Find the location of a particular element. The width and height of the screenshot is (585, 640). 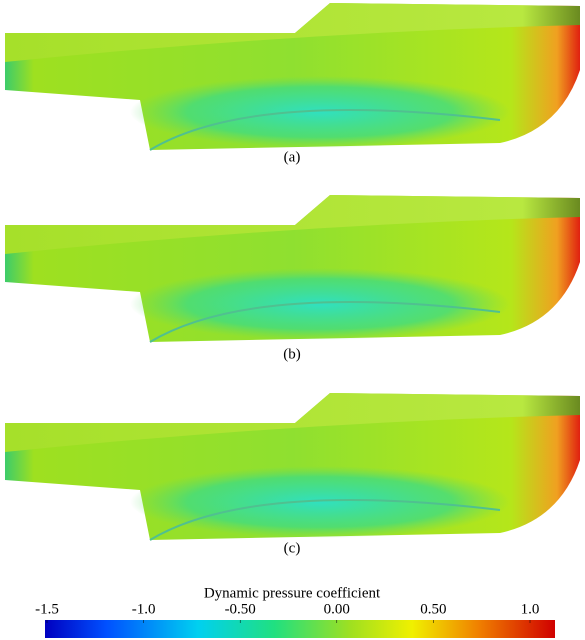

colorbar-tick-label: -1.0 is located at coordinates (144, 609).